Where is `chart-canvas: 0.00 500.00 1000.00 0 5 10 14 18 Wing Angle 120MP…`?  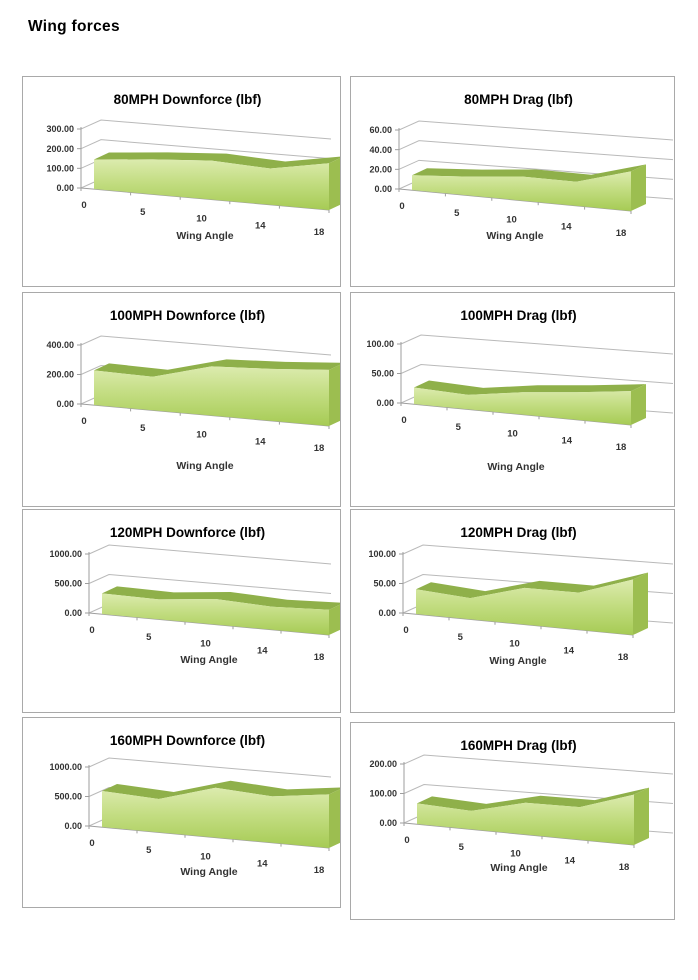 chart-canvas: 0.00 500.00 1000.00 0 5 10 14 18 Wing Angle 120MP… is located at coordinates (194, 595).